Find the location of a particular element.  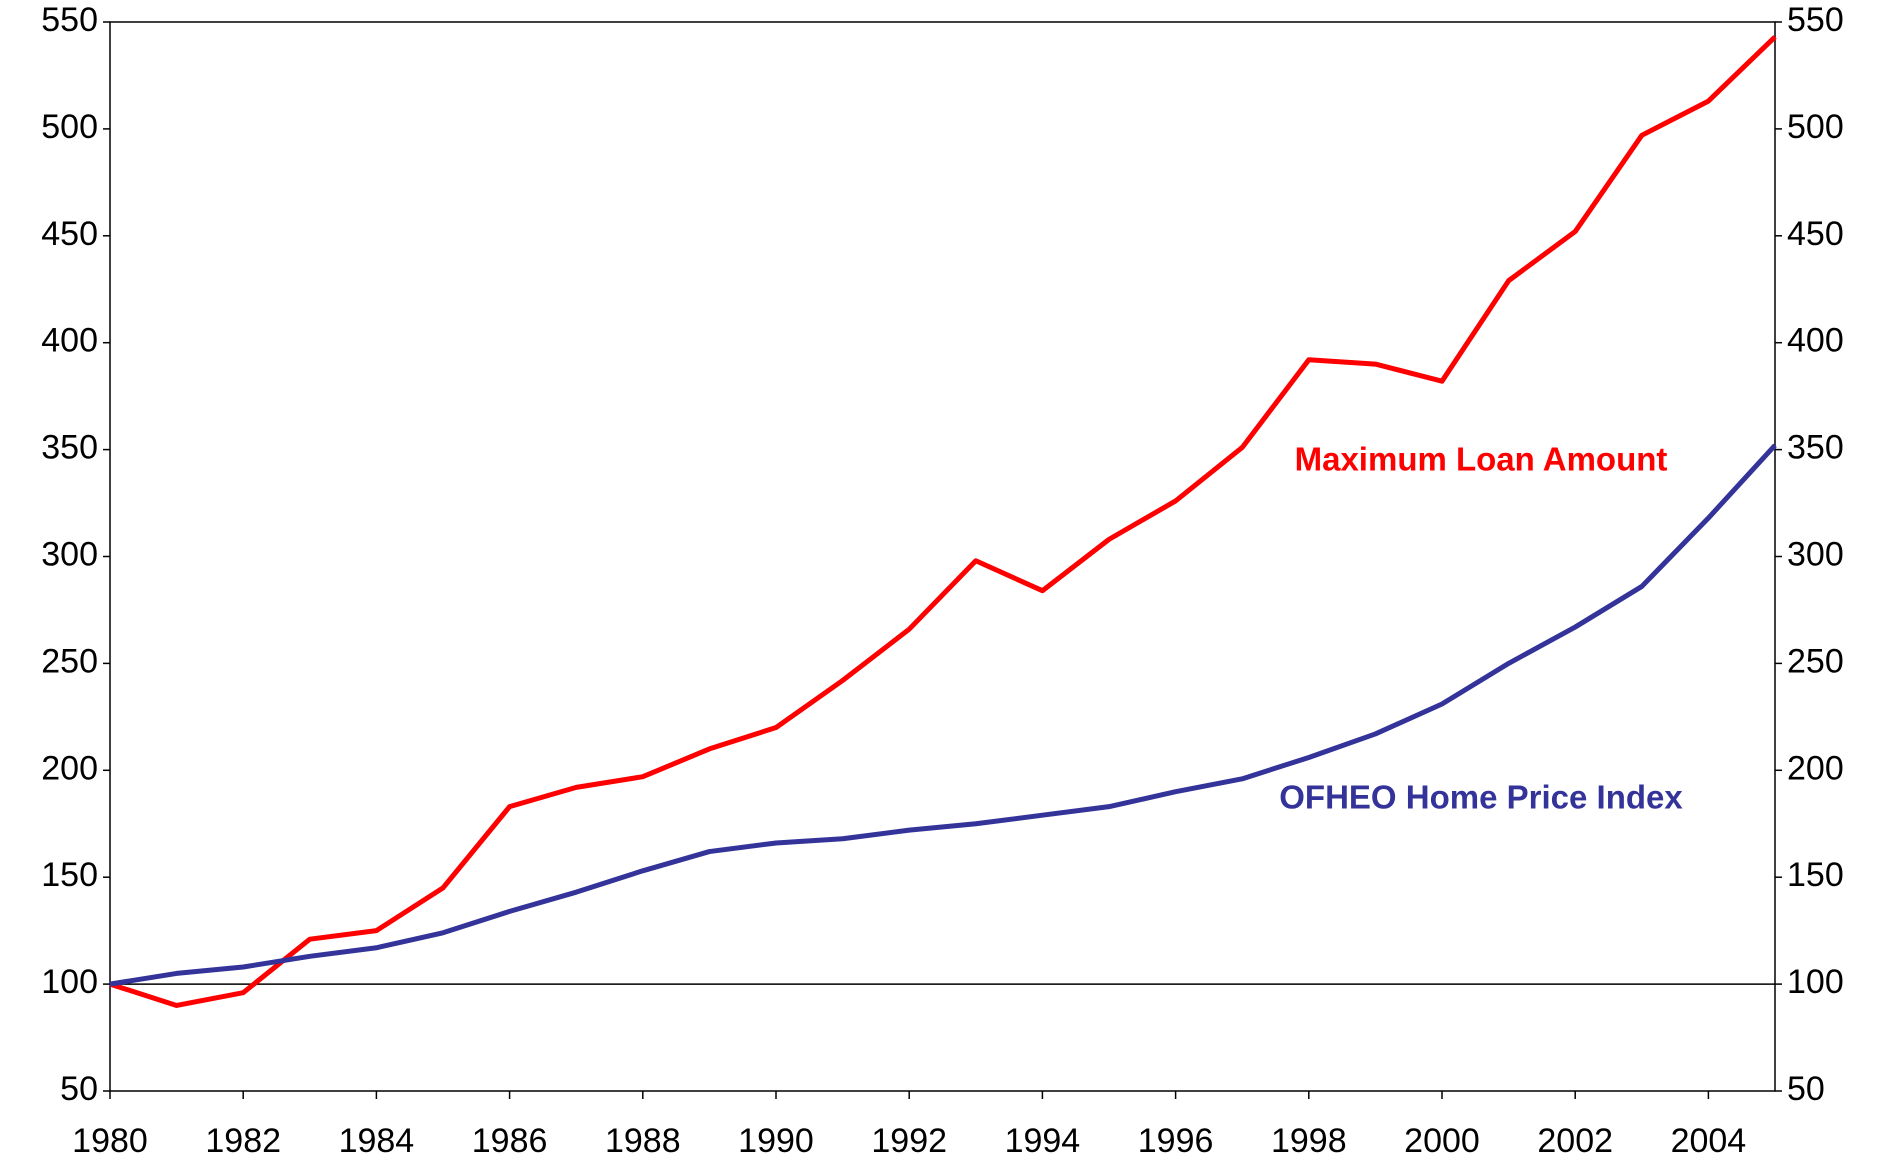

y-tick-label: 550 is located at coordinates (69, 20).